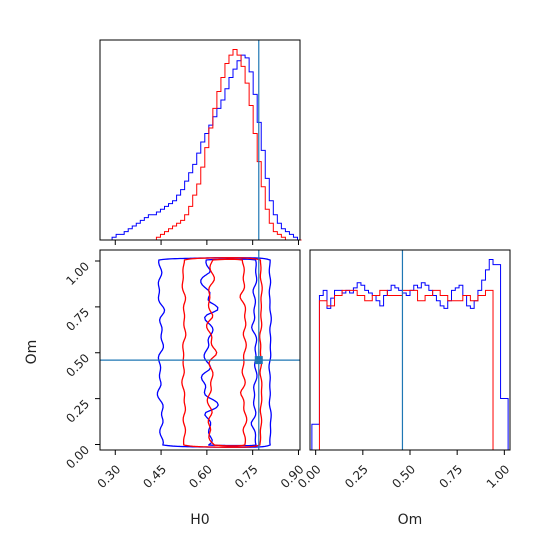  I want to click on joint-ytick-label-1: 0.25, so click(77, 411).